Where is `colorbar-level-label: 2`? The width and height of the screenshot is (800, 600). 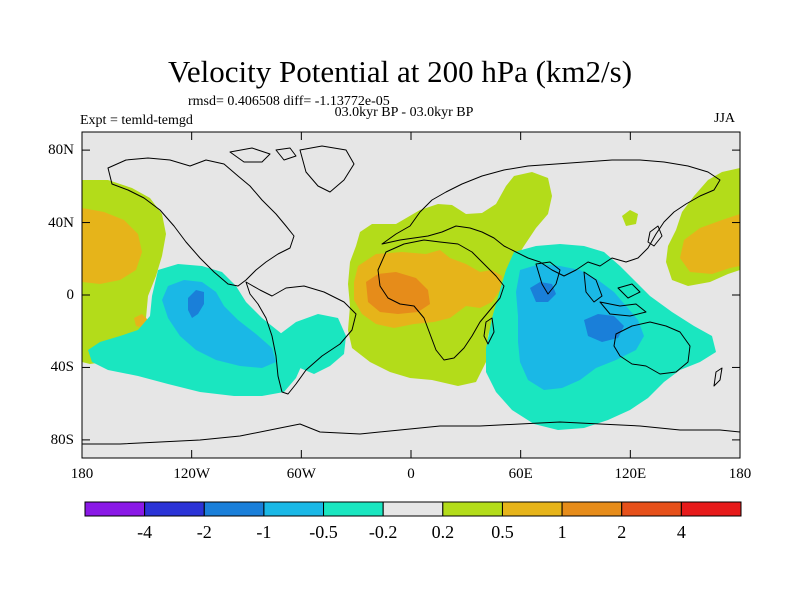 colorbar-level-label: 2 is located at coordinates (622, 532).